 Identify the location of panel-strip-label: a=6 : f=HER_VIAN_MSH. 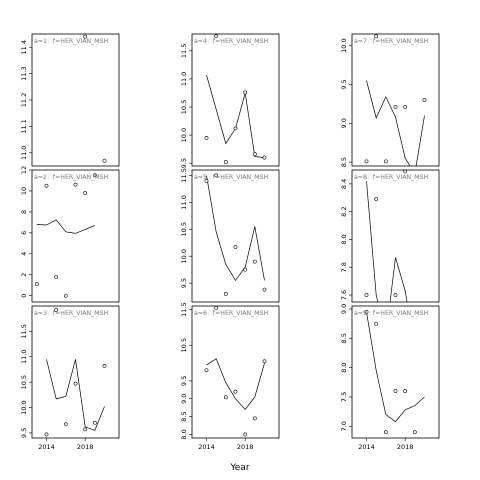
(231, 313).